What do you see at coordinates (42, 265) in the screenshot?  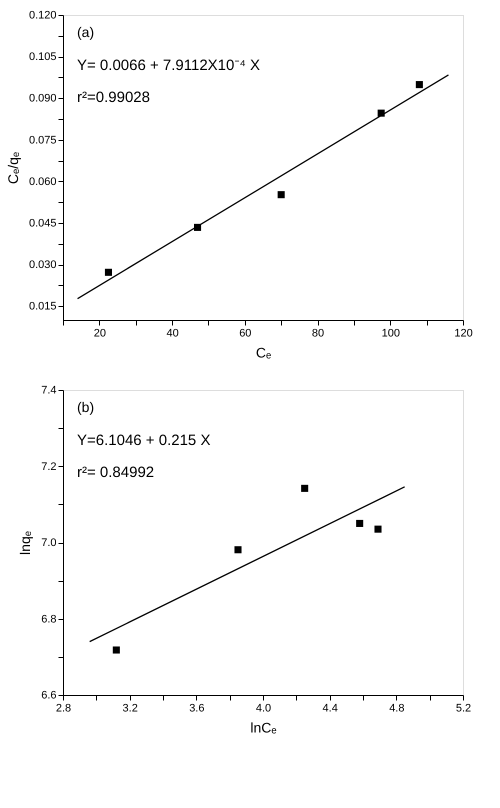 I see `y-tick-label: 0.030` at bounding box center [42, 265].